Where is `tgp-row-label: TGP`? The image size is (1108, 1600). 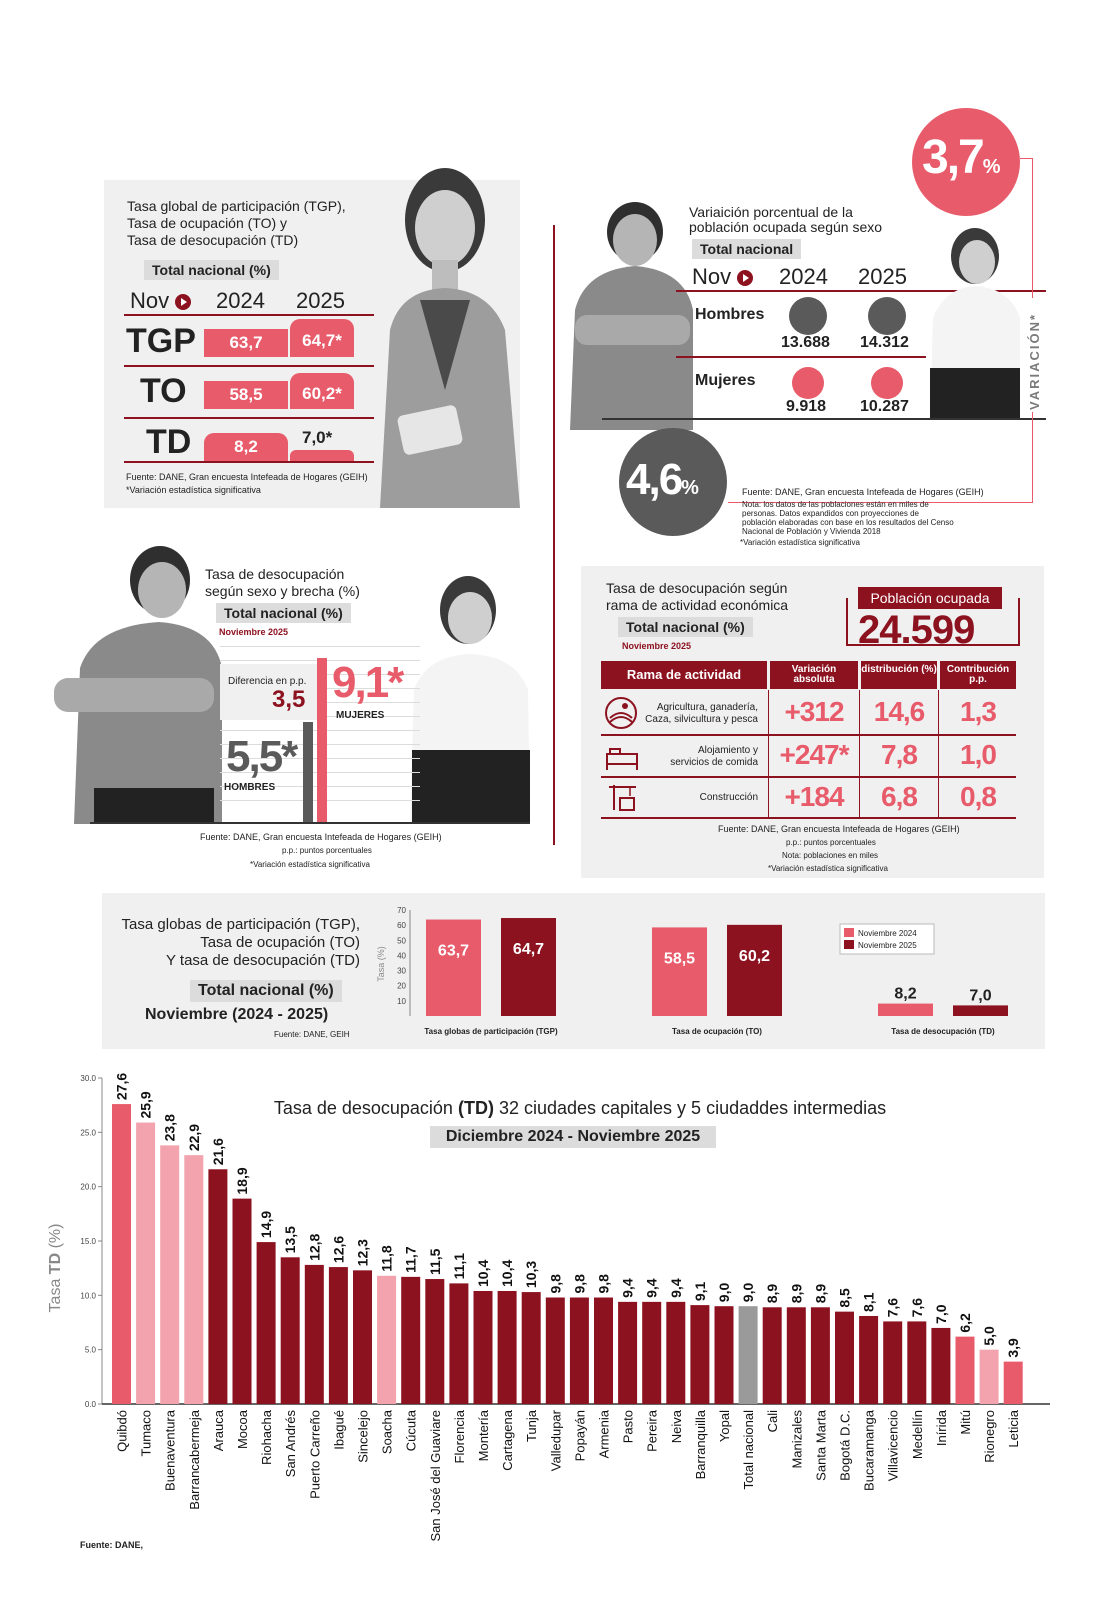 tgp-row-label: TGP is located at coordinates (161, 341).